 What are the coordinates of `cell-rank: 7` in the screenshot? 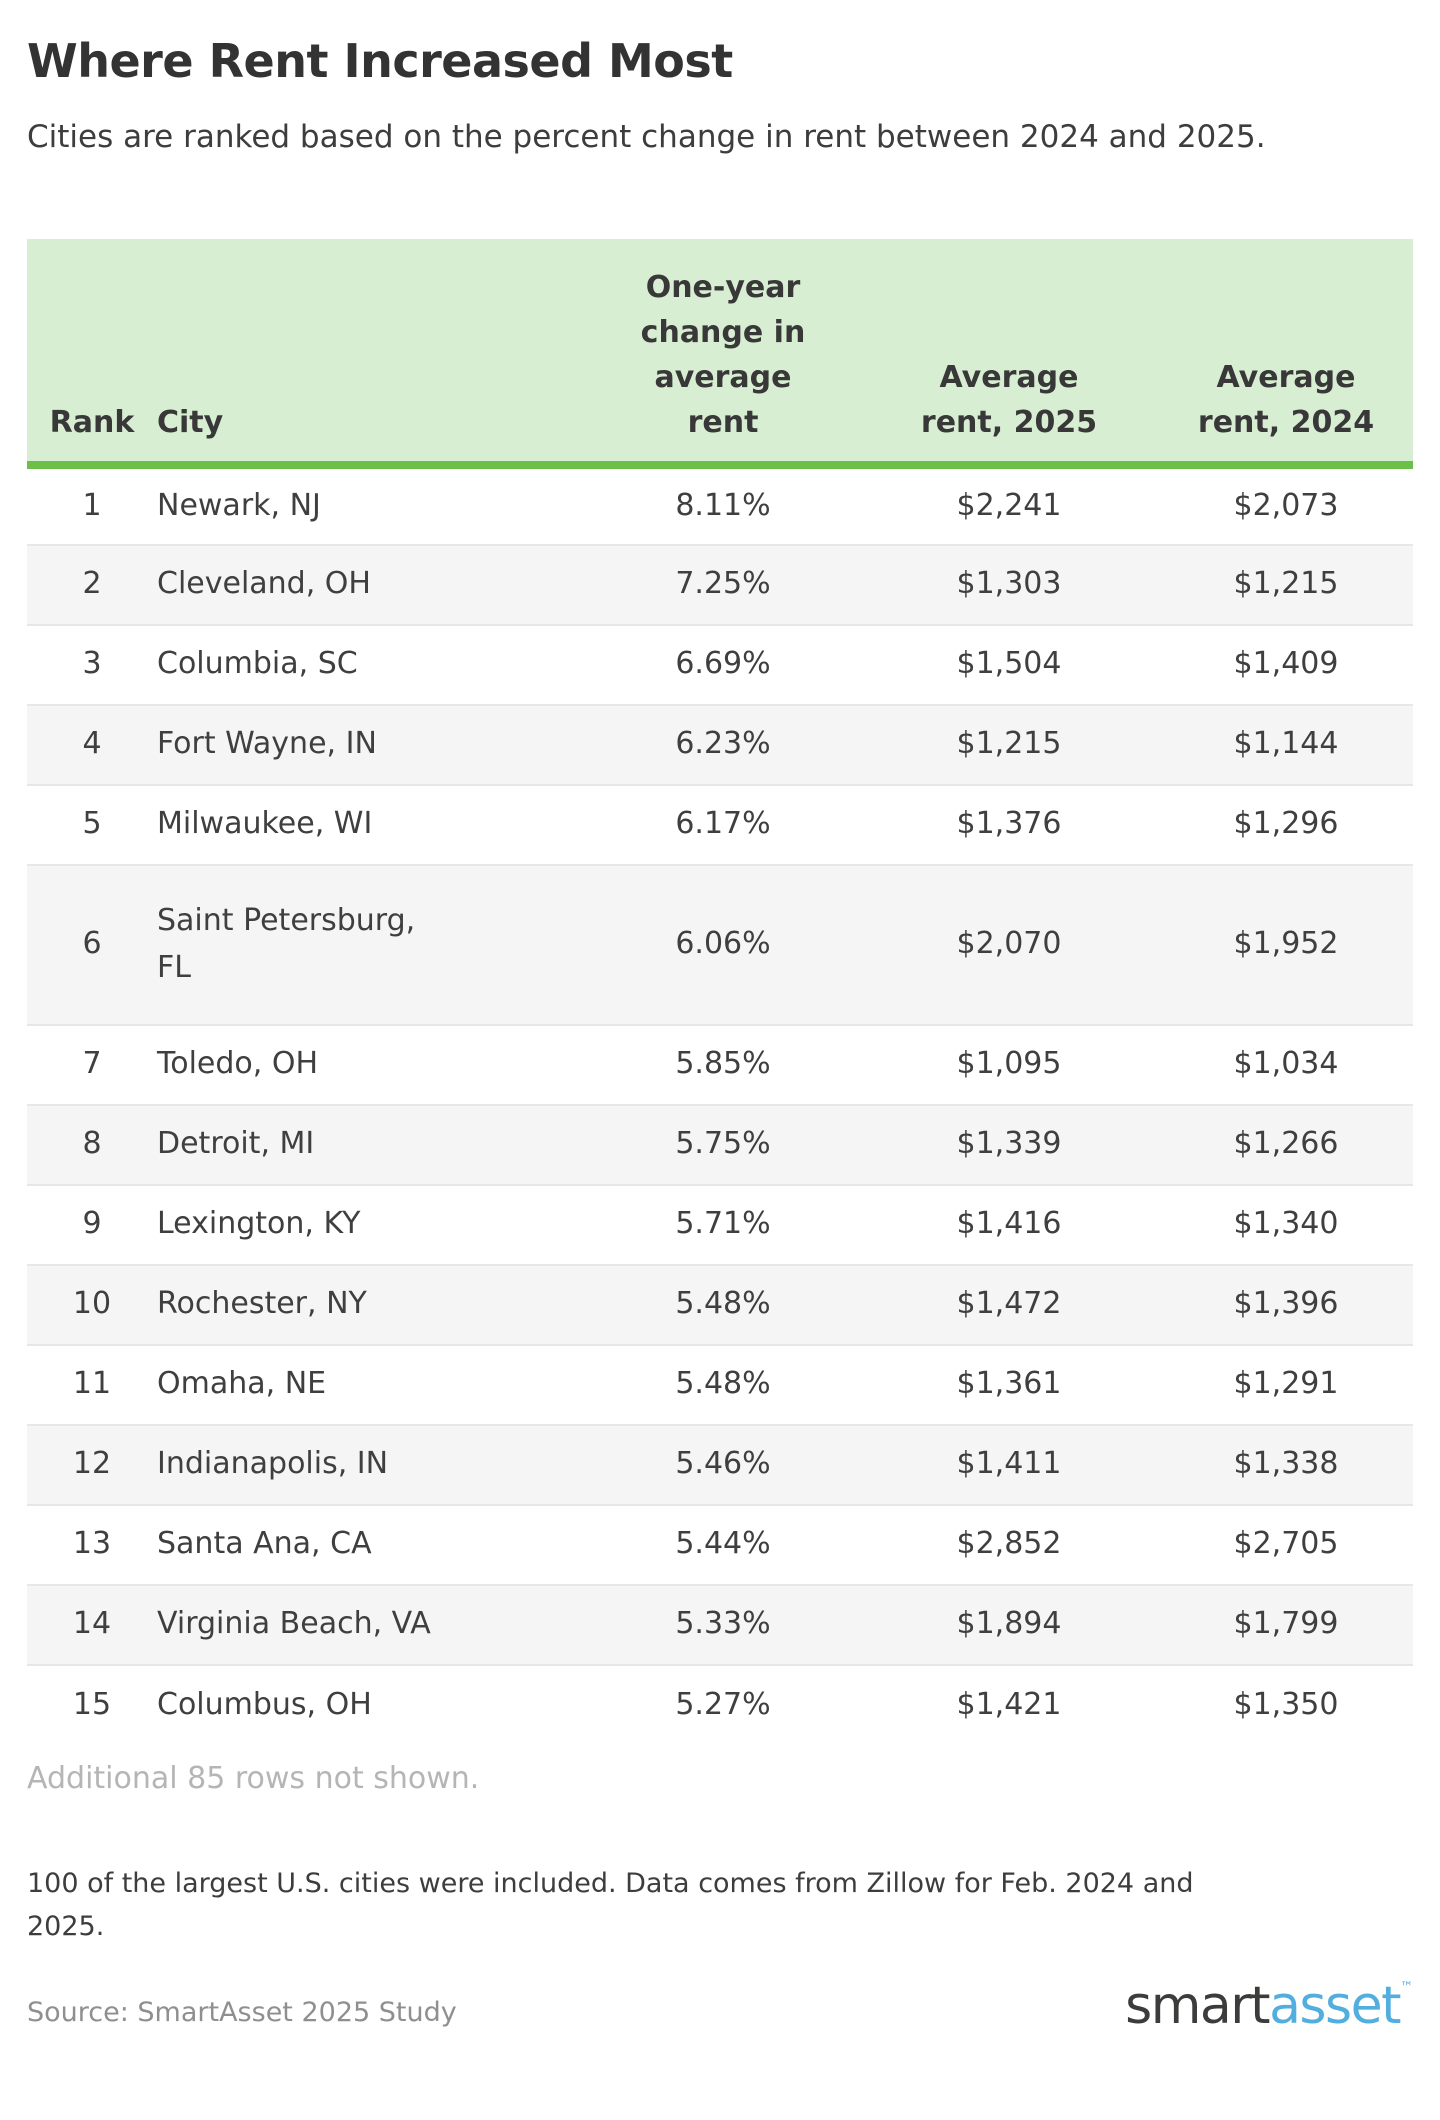 It's located at (92, 1064).